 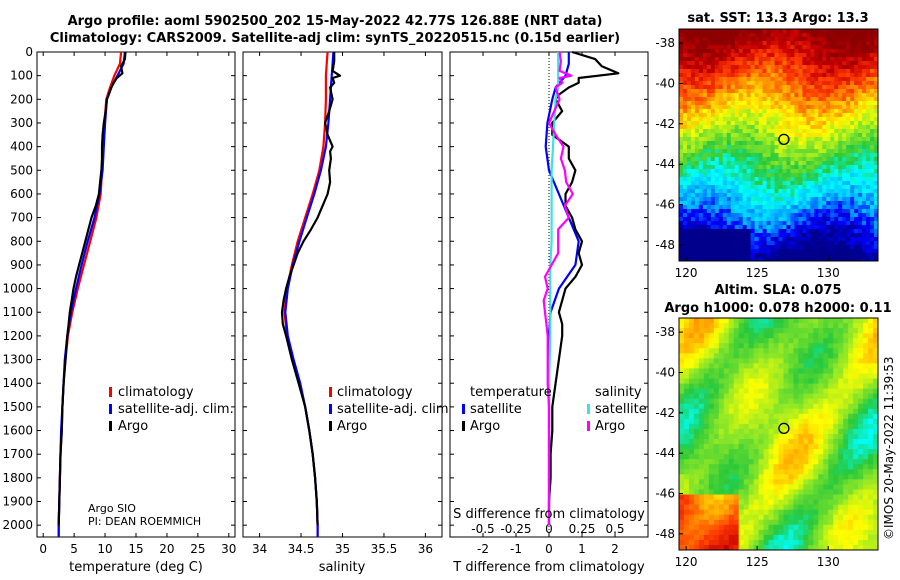 I want to click on depth-tick-label: 600, so click(x=21, y=194).